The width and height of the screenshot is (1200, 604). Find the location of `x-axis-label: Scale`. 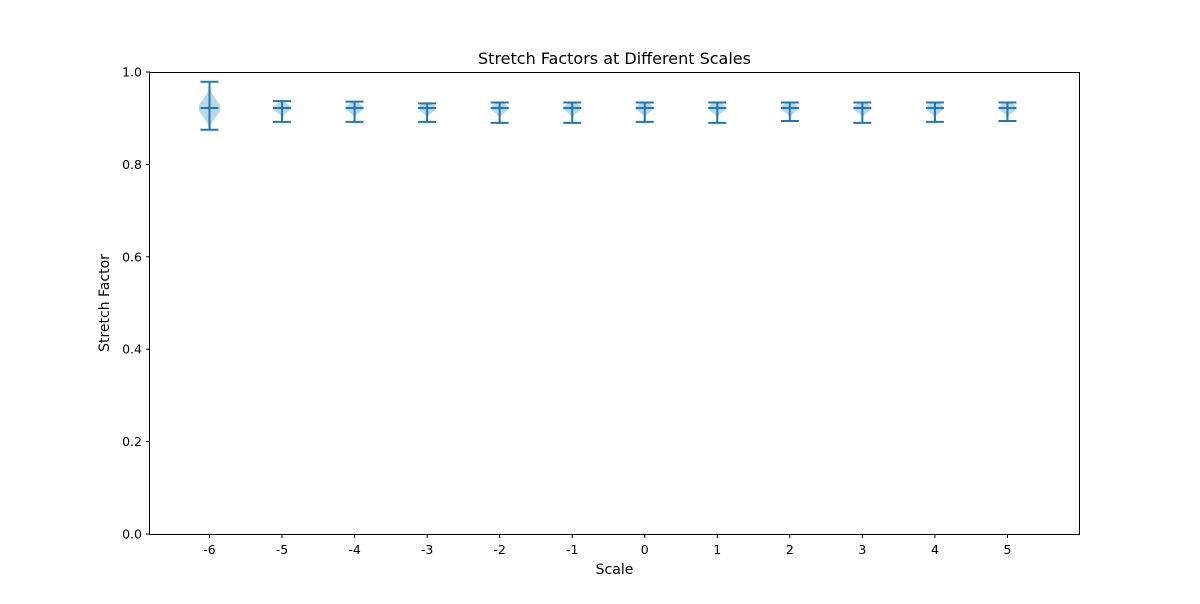

x-axis-label: Scale is located at coordinates (615, 570).